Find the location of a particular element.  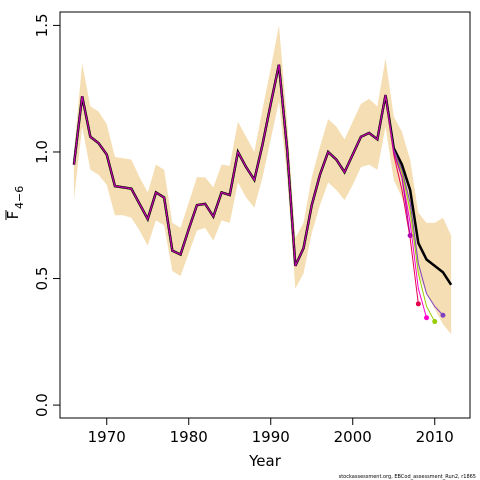

y-tick-label: 1.0 is located at coordinates (42, 152).